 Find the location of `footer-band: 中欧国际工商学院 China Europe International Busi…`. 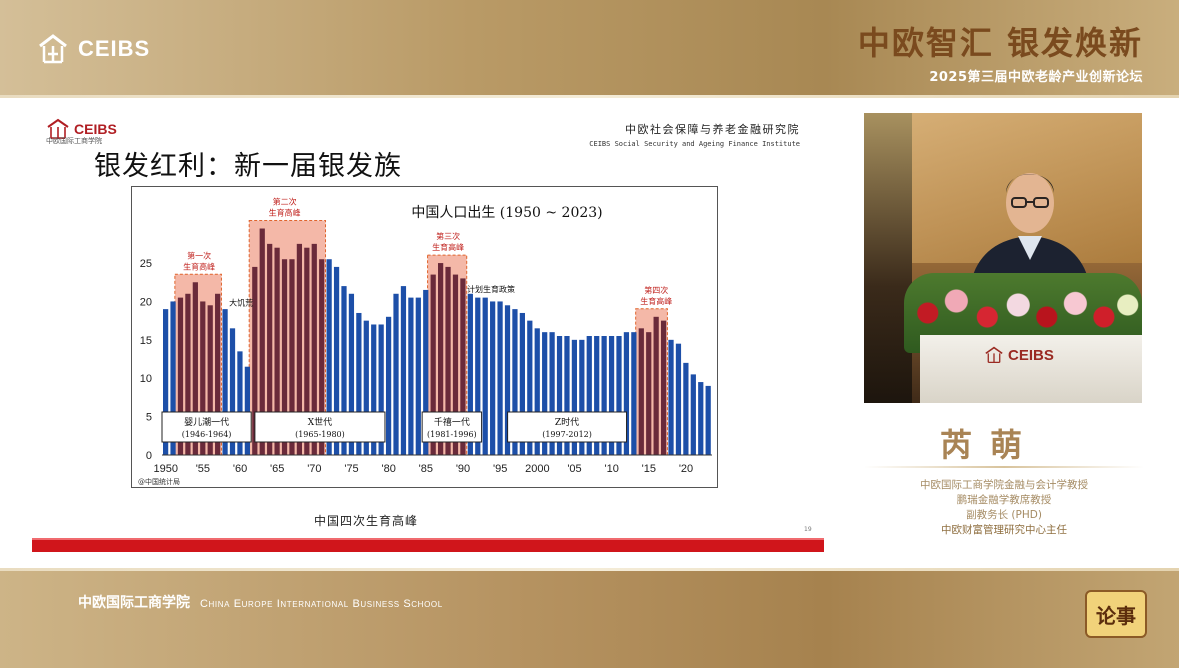

footer-band: 中欧国际工商学院 China Europe International Busi… is located at coordinates (589, 618).